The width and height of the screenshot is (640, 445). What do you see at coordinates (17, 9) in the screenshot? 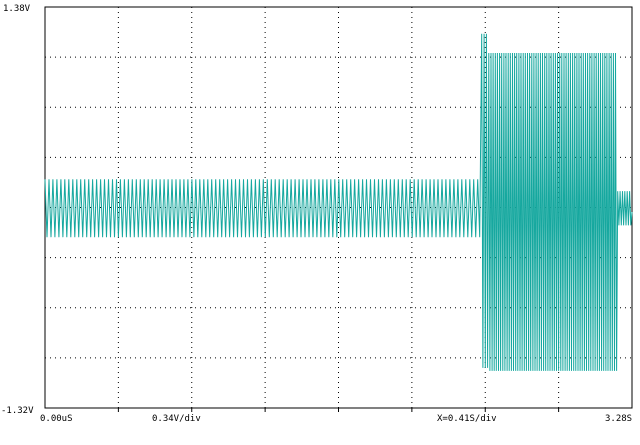
I see `y-max-label: 1.38V` at bounding box center [17, 9].